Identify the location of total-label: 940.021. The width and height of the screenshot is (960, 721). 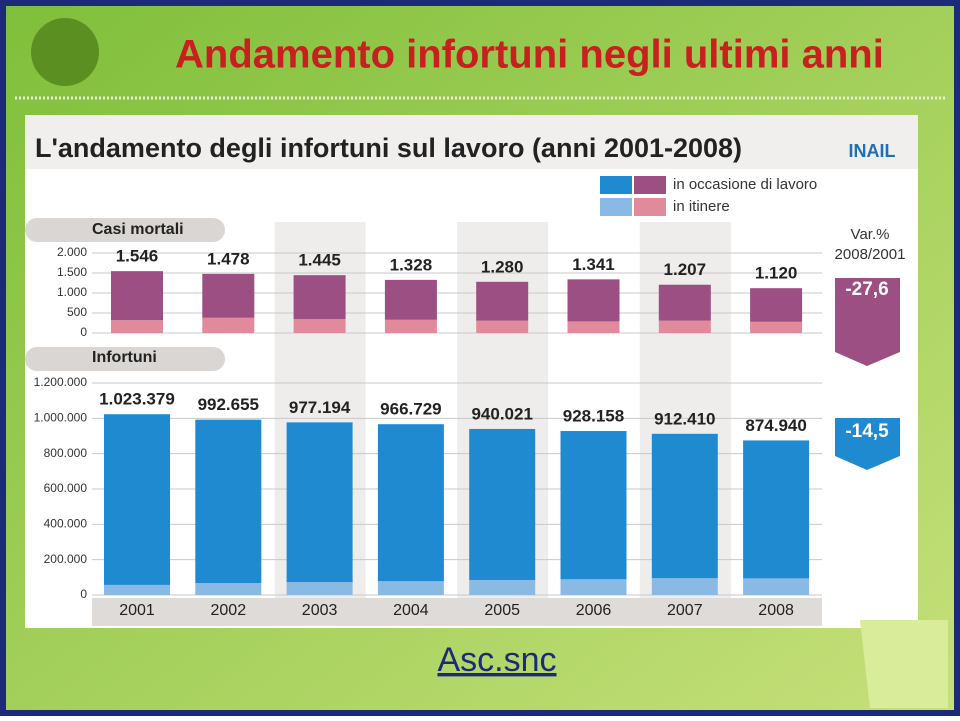
(501, 413).